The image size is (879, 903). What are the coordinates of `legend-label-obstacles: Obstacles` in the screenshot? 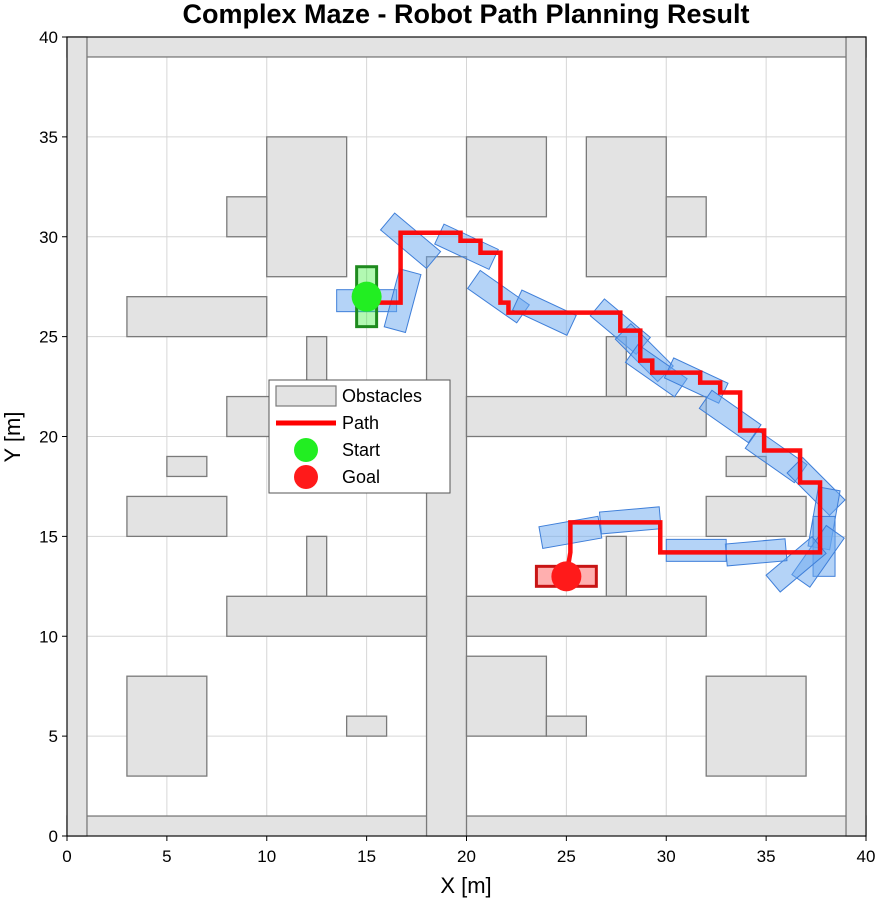 It's located at (382, 396).